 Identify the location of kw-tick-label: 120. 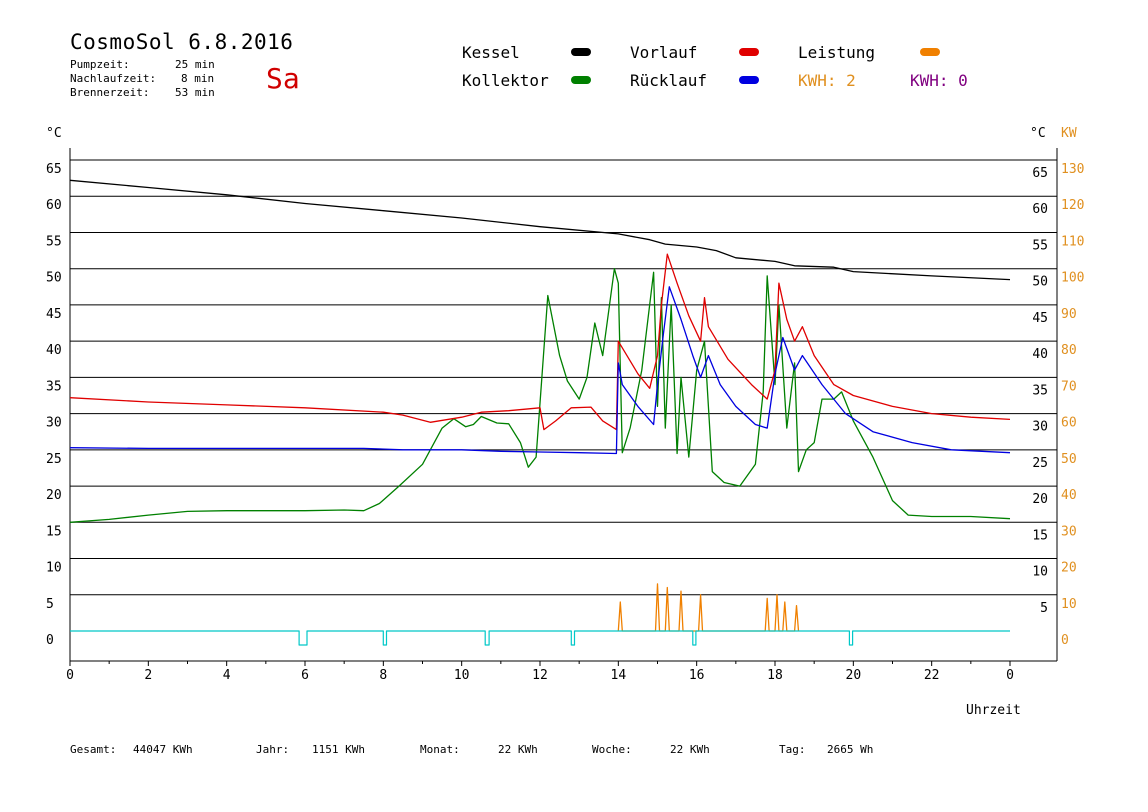
(1072, 205).